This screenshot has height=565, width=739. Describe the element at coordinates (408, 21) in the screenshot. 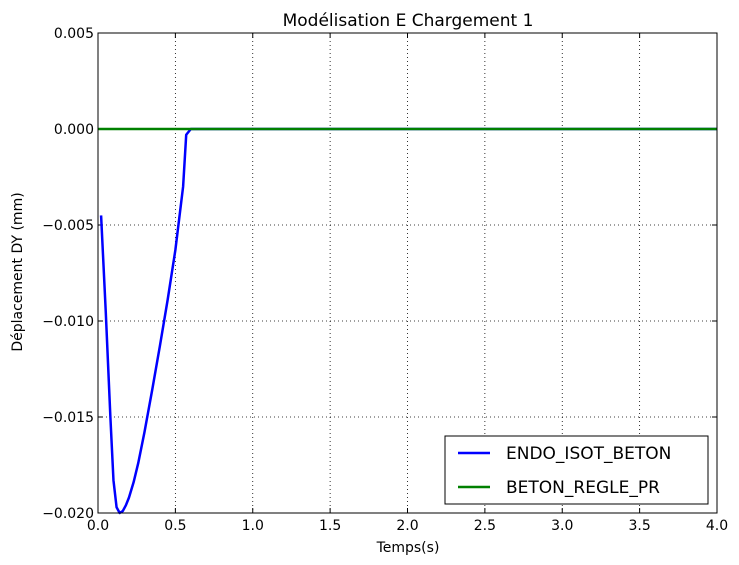

I see `chart-title: Modélisation E Chargement 1` at that location.